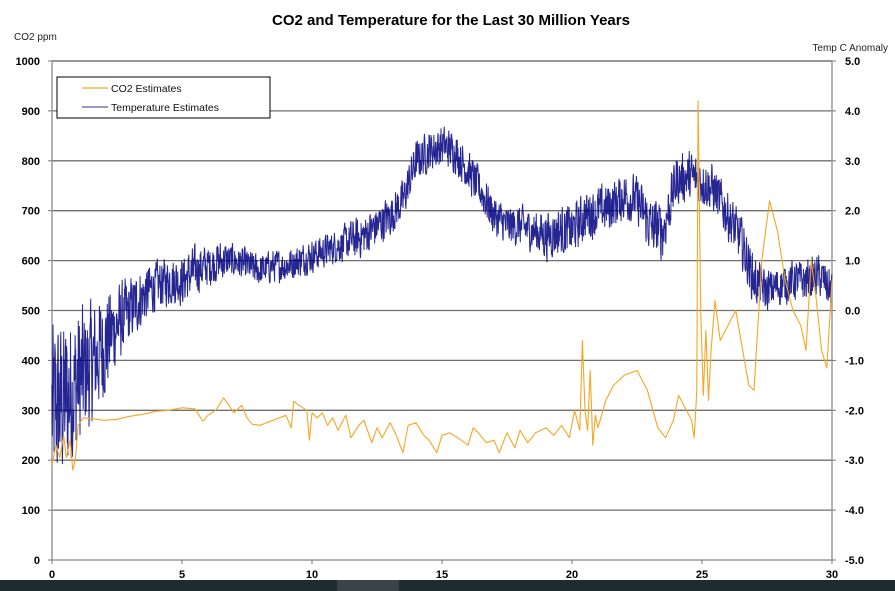 The width and height of the screenshot is (895, 591). I want to click on x-tick-label: 15, so click(442, 575).